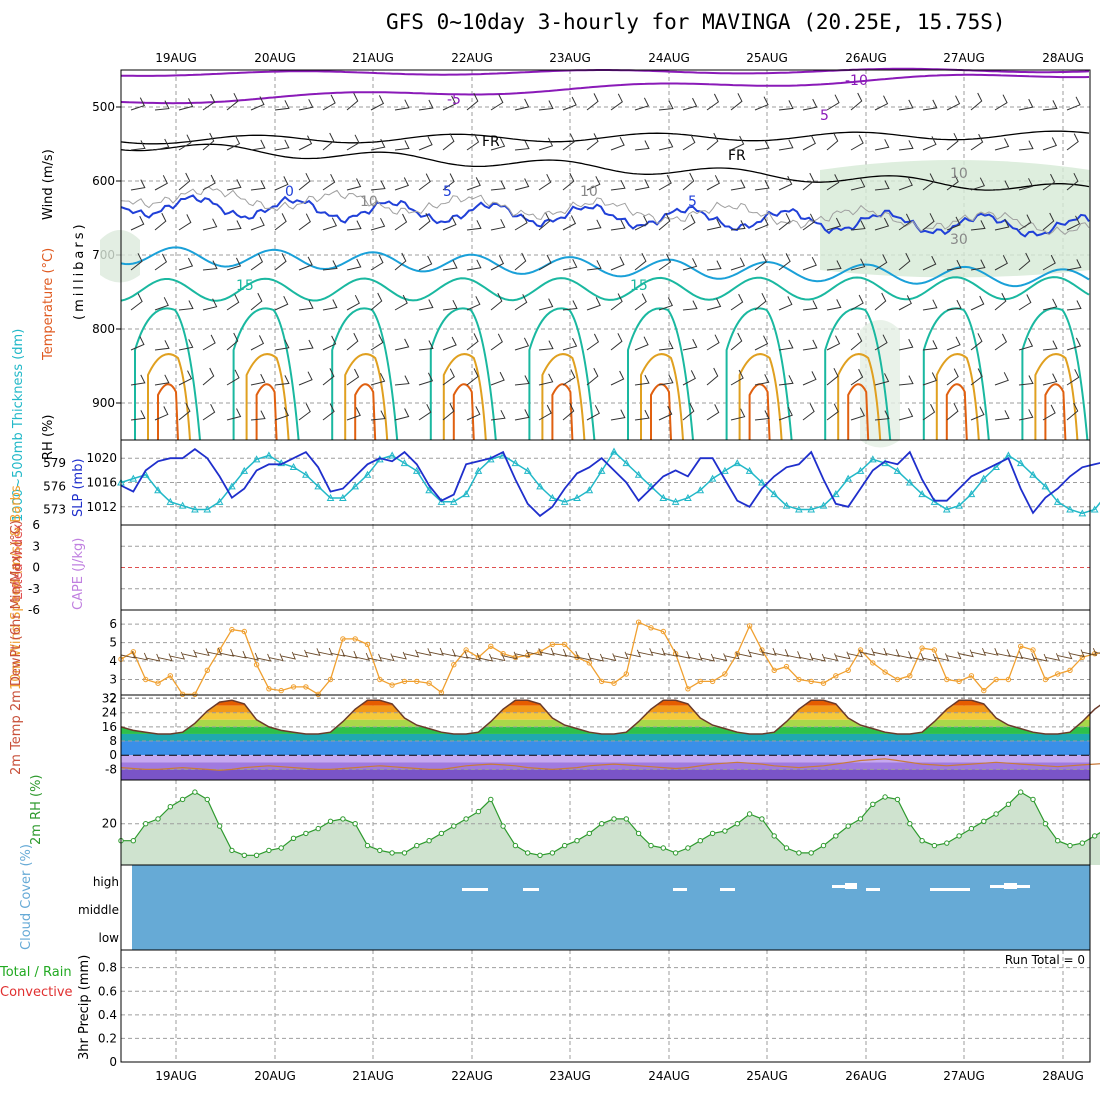  What do you see at coordinates (267, 397) in the screenshot?
I see `contour-25-day1` at bounding box center [267, 397].